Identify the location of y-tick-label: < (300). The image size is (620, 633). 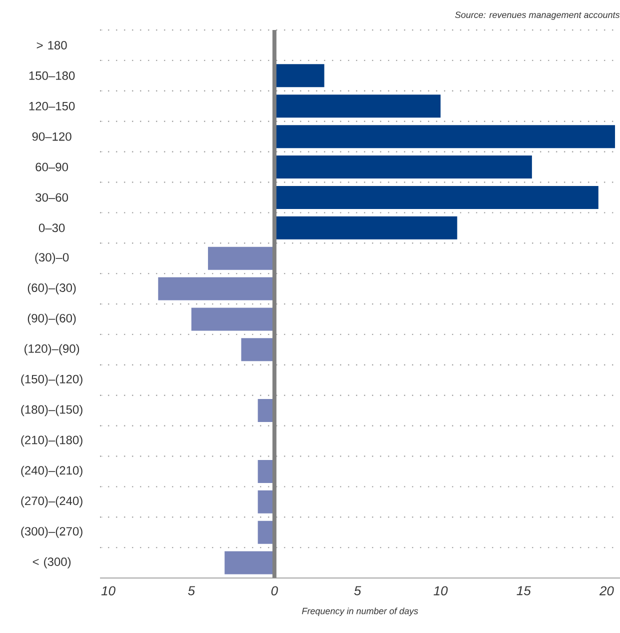
(51, 562).